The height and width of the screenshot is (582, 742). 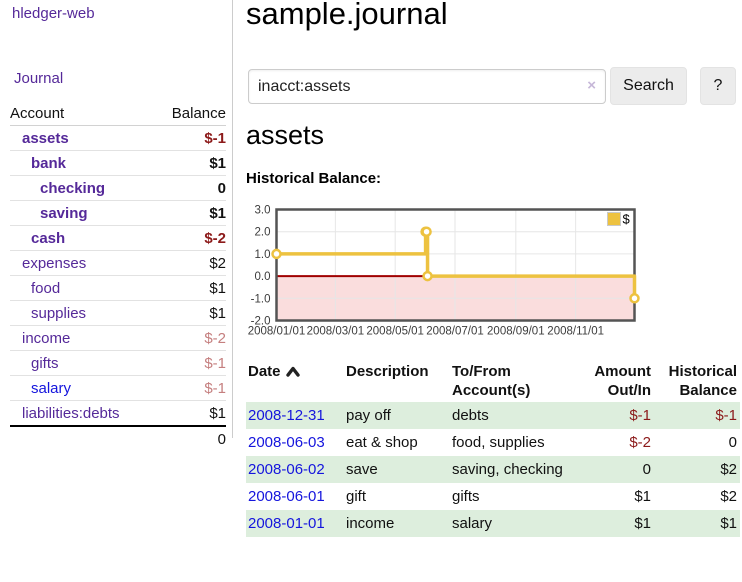 I want to click on svg-text: 2008/11/01, so click(x=575, y=332).